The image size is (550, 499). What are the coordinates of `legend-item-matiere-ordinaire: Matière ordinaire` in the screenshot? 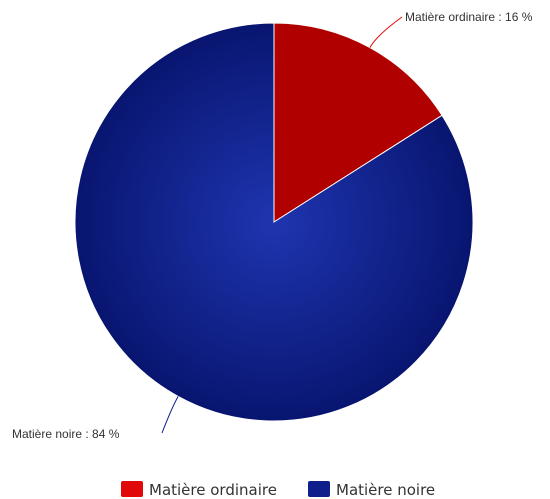 It's located at (199, 490).